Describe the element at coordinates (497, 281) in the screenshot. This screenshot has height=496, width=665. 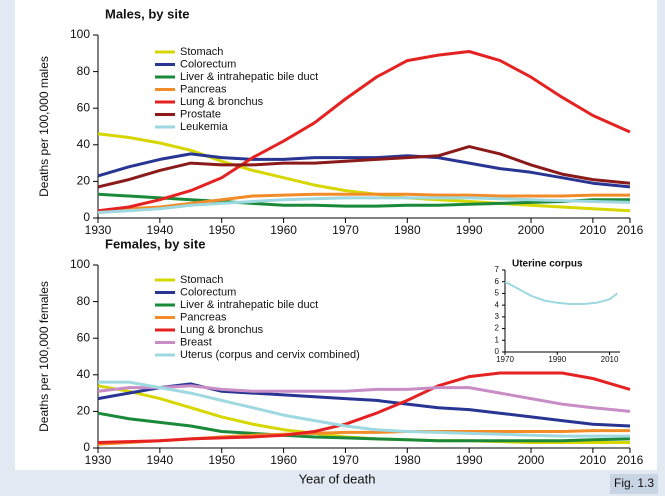
I see `y-tick-label: 6` at that location.